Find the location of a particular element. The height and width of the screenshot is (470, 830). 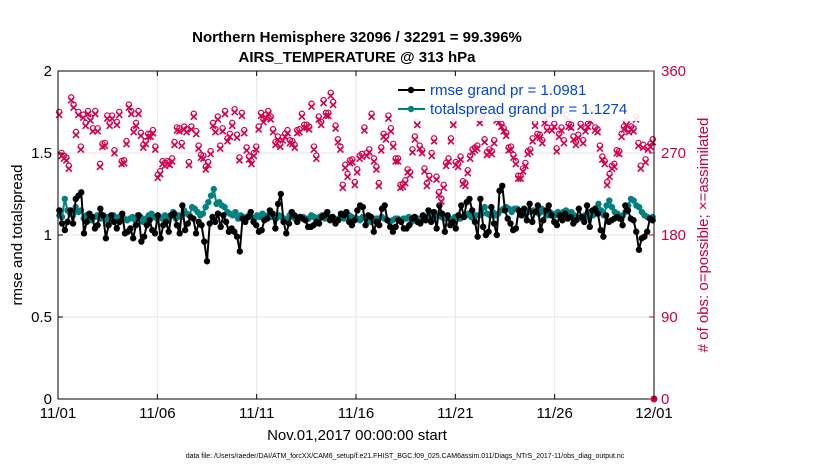

legend-rmse-label: rmse grand pr = 1.0981 is located at coordinates (508, 90).